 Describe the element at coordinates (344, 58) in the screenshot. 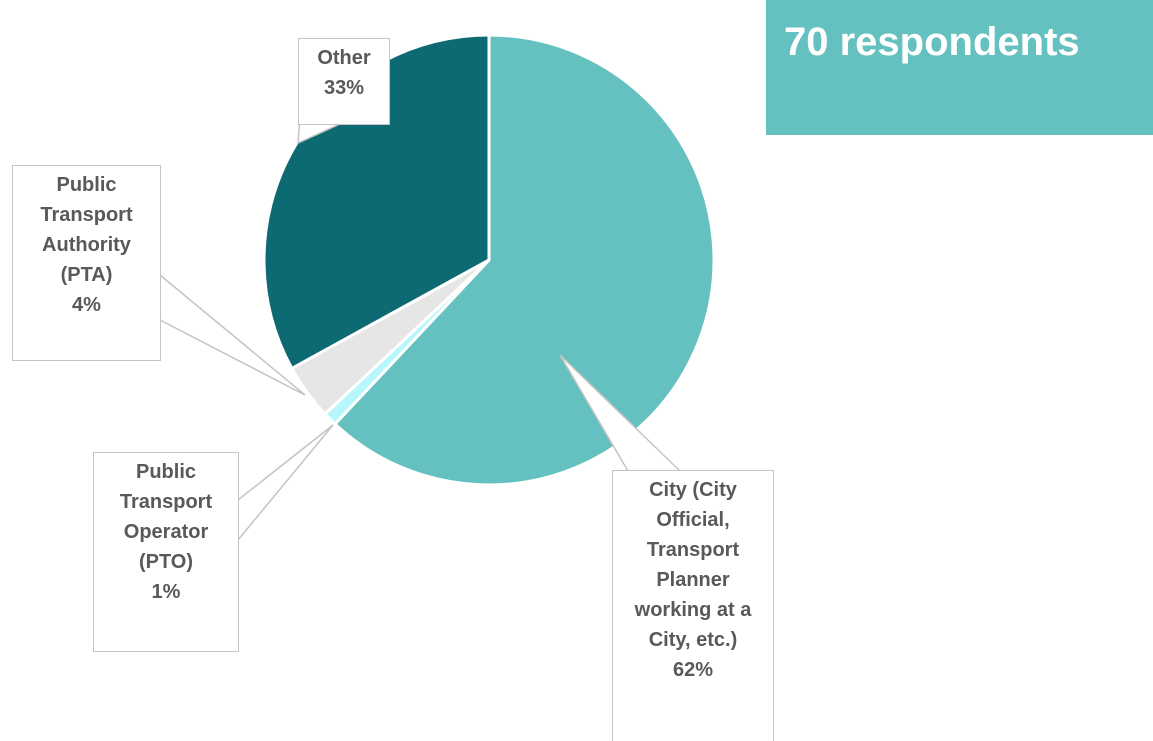

I see `category-label: Other` at that location.